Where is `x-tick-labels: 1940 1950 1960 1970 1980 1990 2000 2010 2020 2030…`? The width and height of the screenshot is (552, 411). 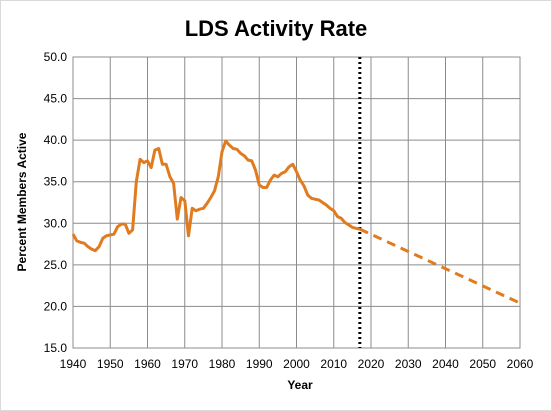 x-tick-labels: 1940 1950 1960 1970 1980 1990 2000 2010 2020 2030… is located at coordinates (297, 364).